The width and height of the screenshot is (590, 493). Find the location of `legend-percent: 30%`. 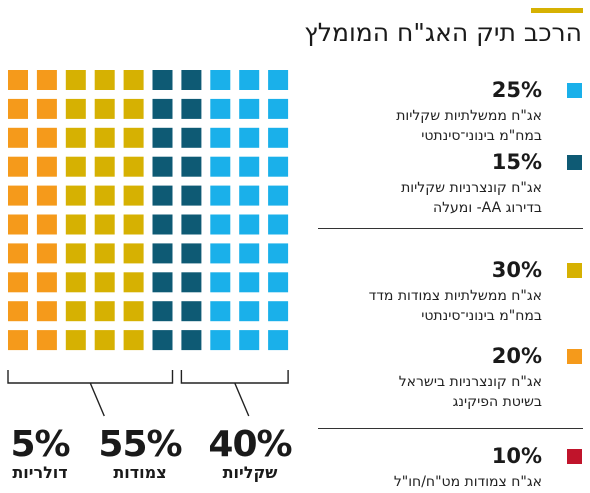

legend-percent: 30% is located at coordinates (516, 270).